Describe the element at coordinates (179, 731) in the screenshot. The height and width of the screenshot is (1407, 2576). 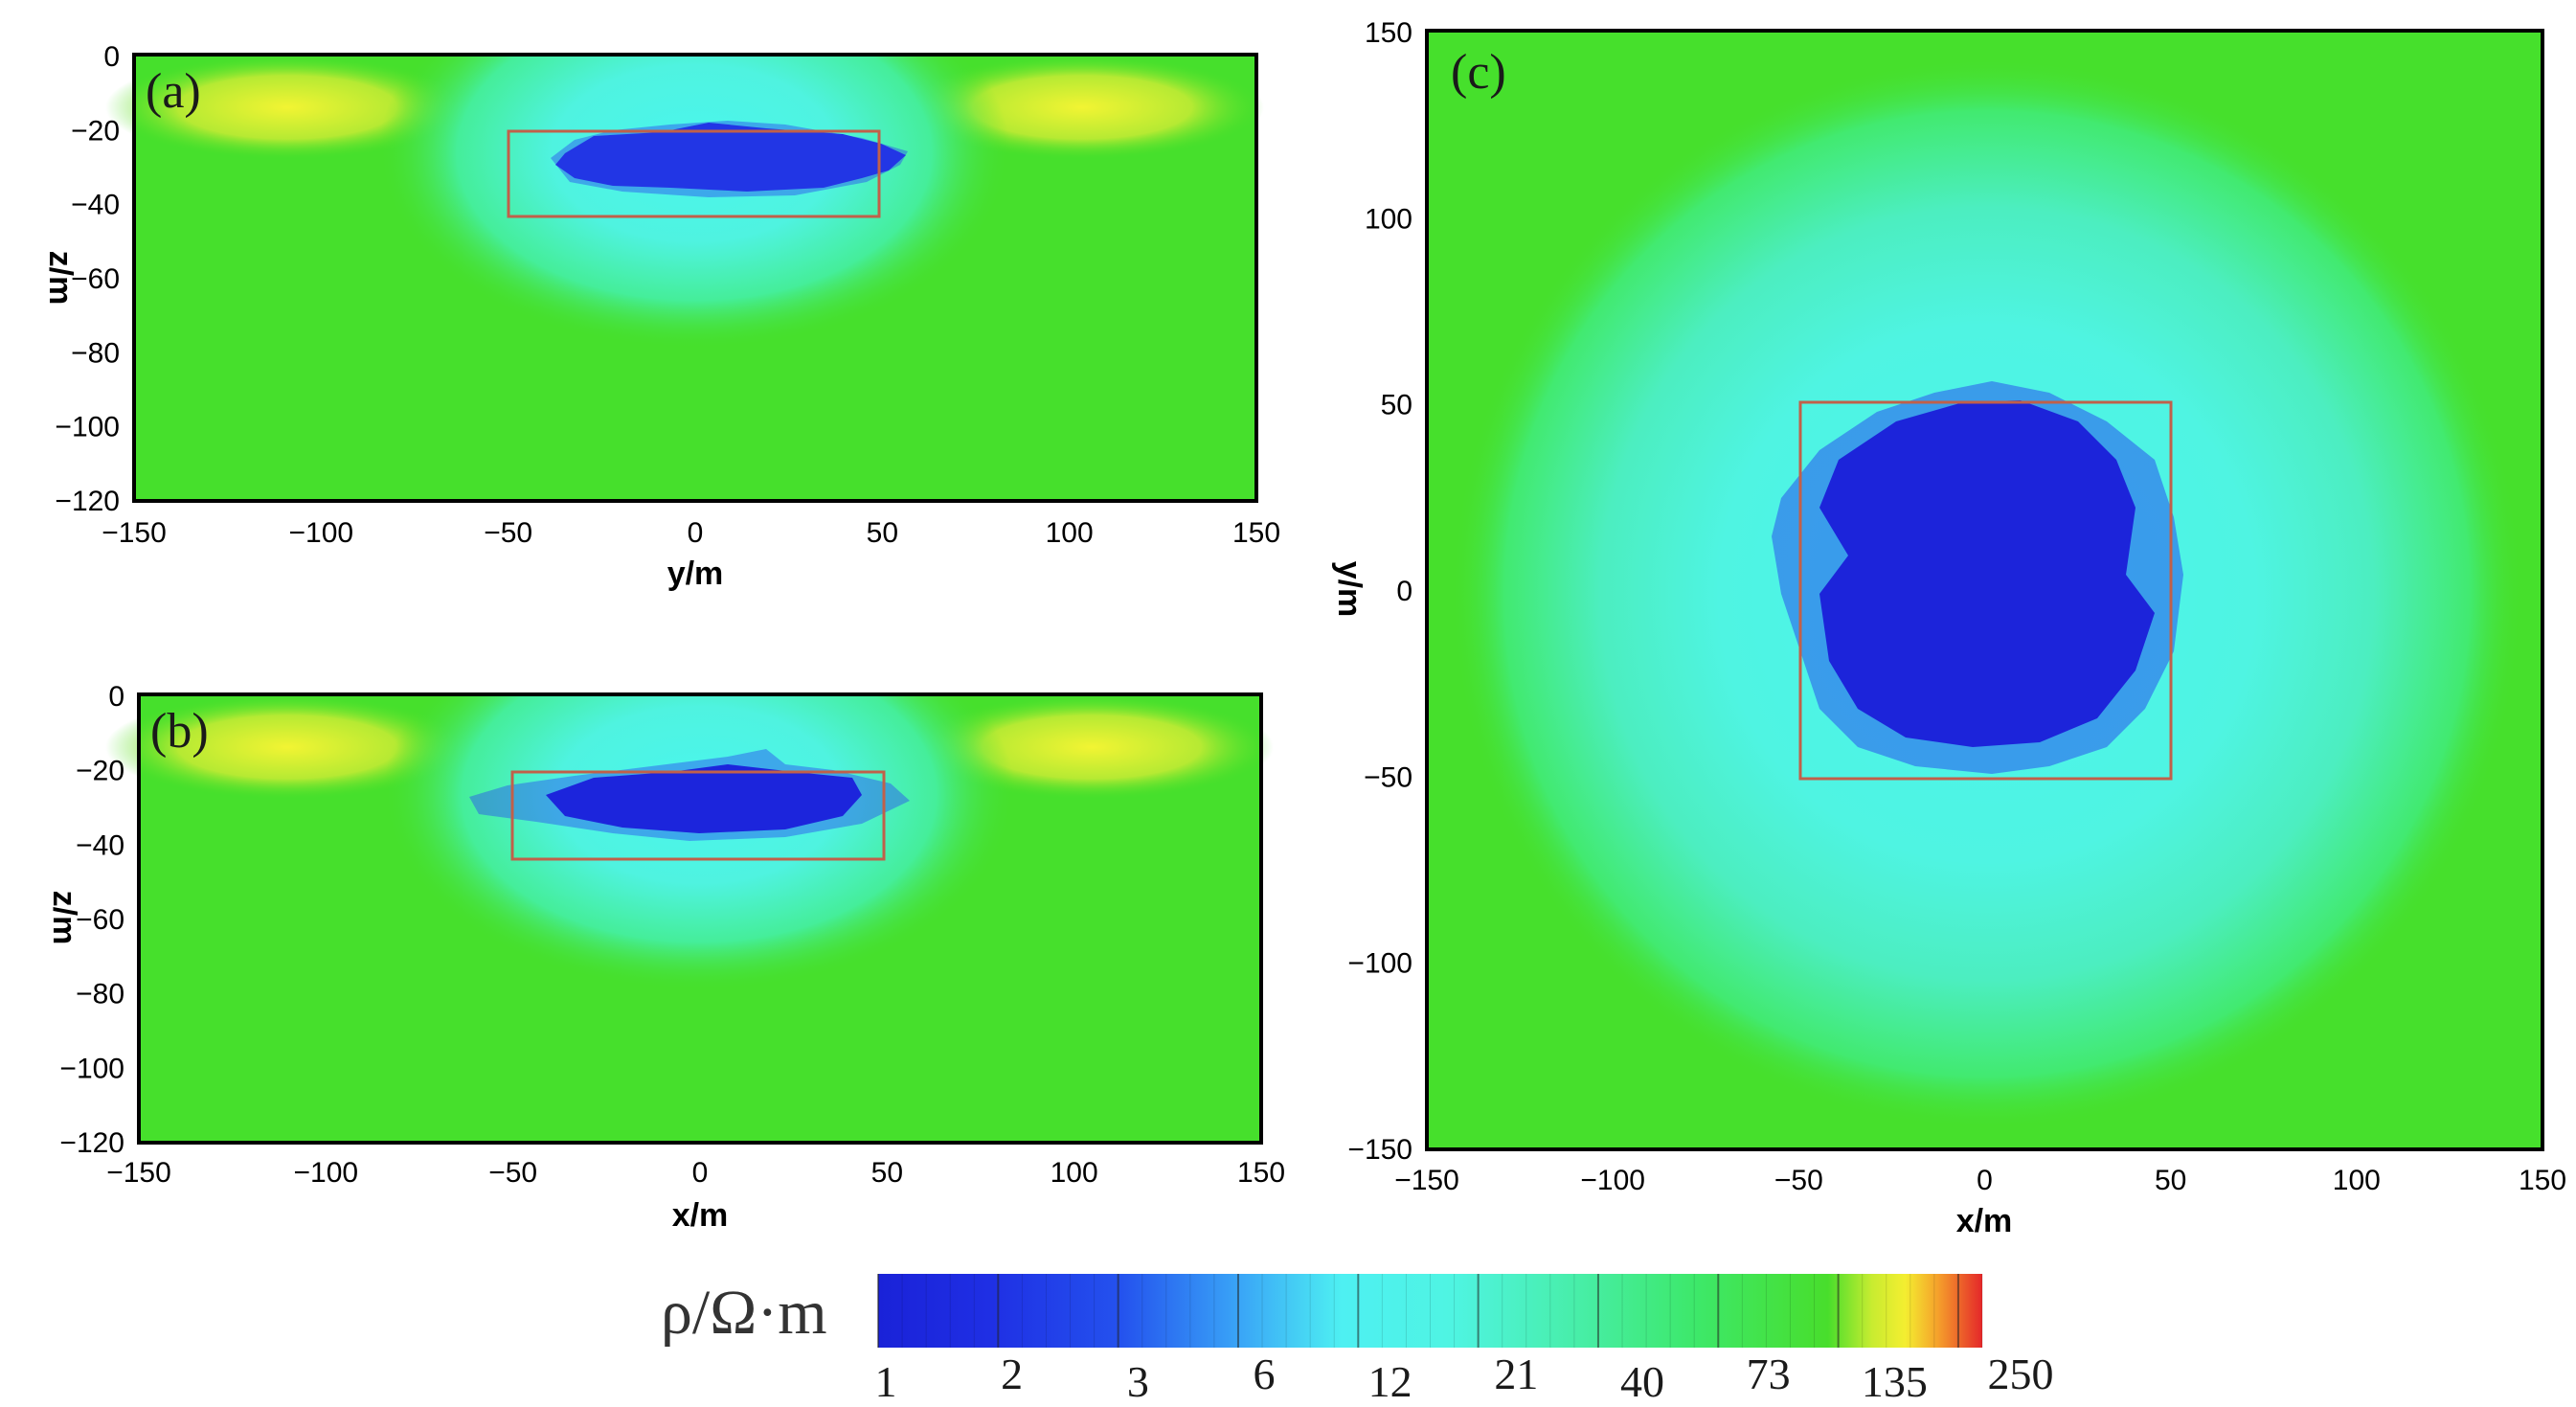
I see `panel-label: (b)` at that location.